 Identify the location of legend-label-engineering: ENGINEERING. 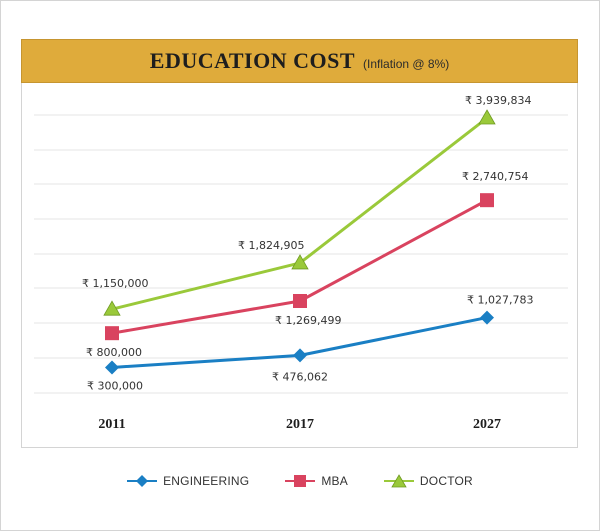
(206, 481).